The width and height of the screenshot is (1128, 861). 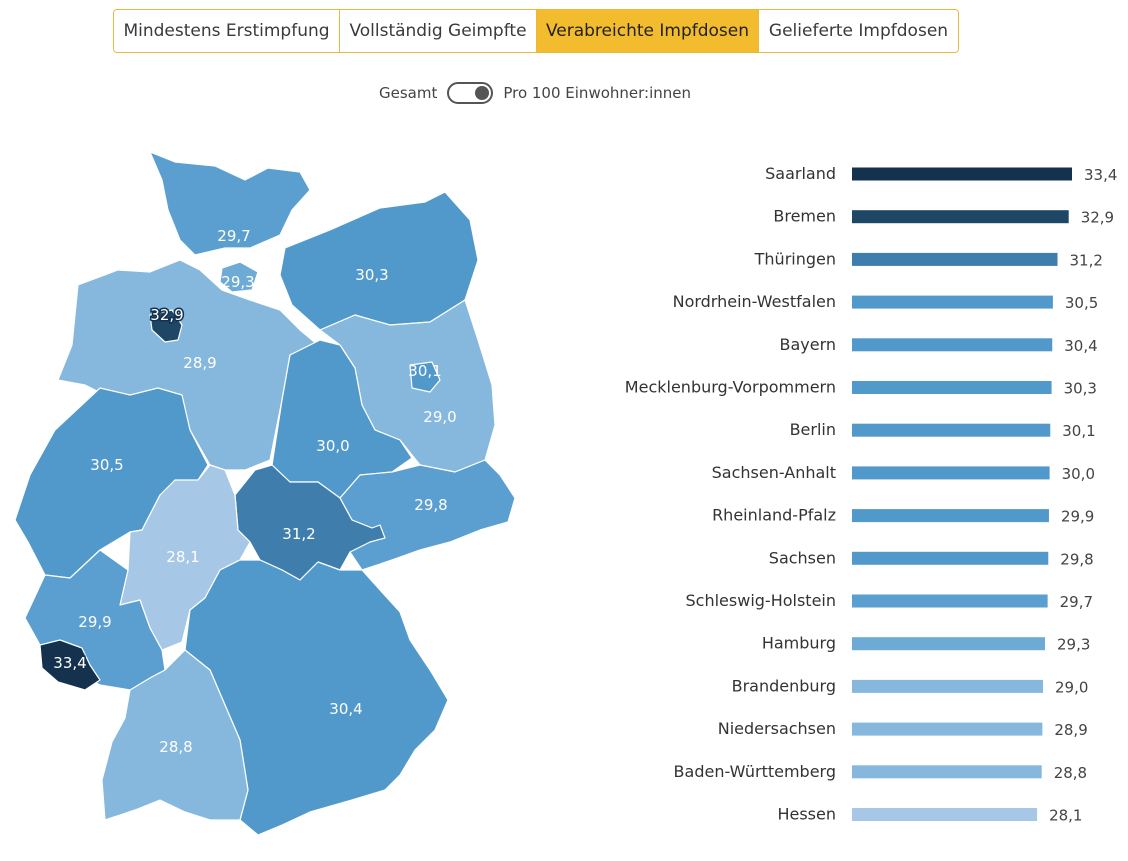 I want to click on display-mode-toggle-row: Gesamt Pro 100 Einwohner:innen, so click(x=535, y=93).